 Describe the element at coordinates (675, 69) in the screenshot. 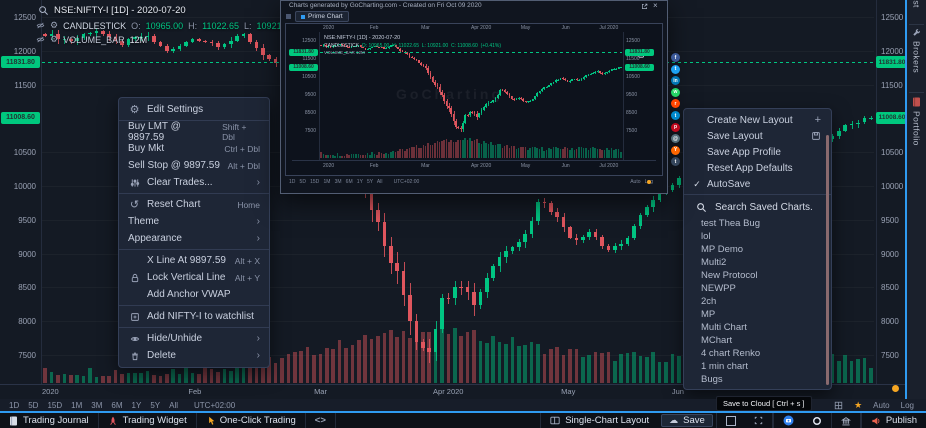

I see `share-twitter-icon: t` at that location.